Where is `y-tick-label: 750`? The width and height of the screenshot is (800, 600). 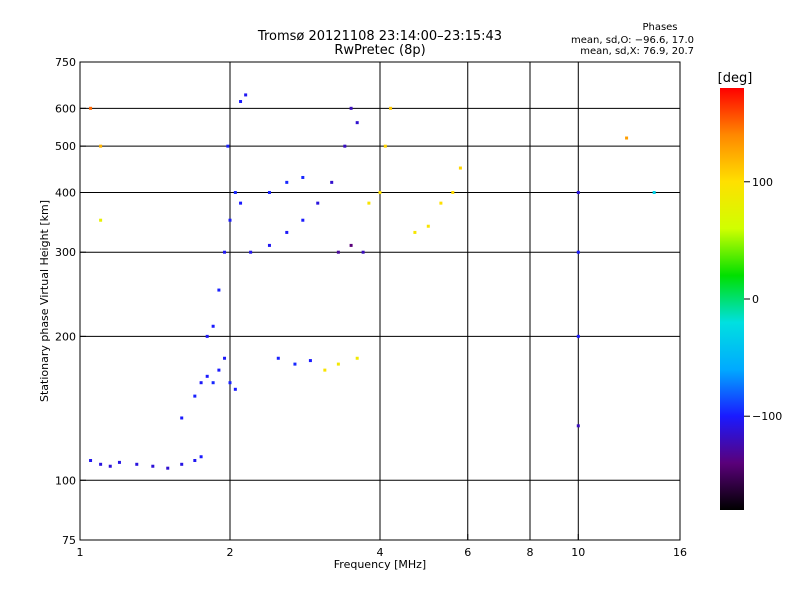 y-tick-label: 750 is located at coordinates (65, 62).